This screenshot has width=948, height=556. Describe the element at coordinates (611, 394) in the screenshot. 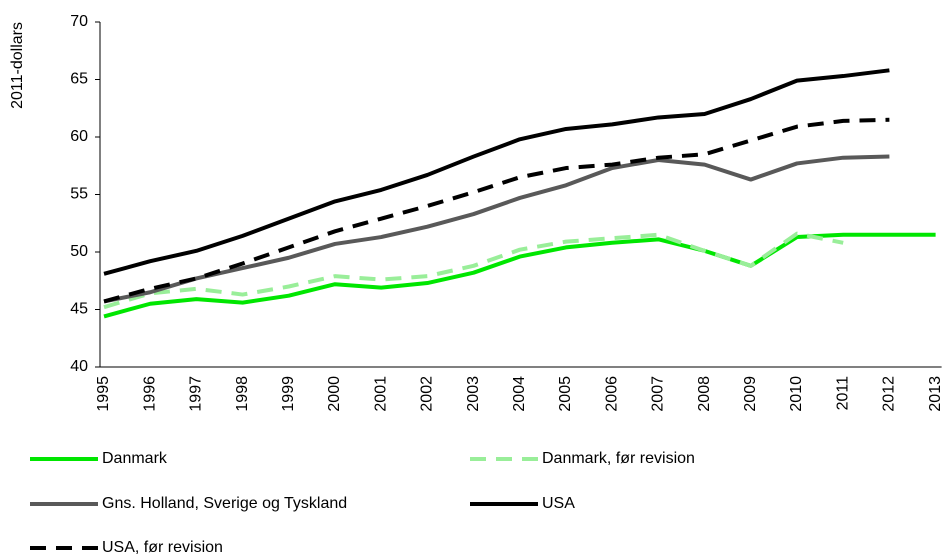

I see `x-tick-label: 2006` at that location.